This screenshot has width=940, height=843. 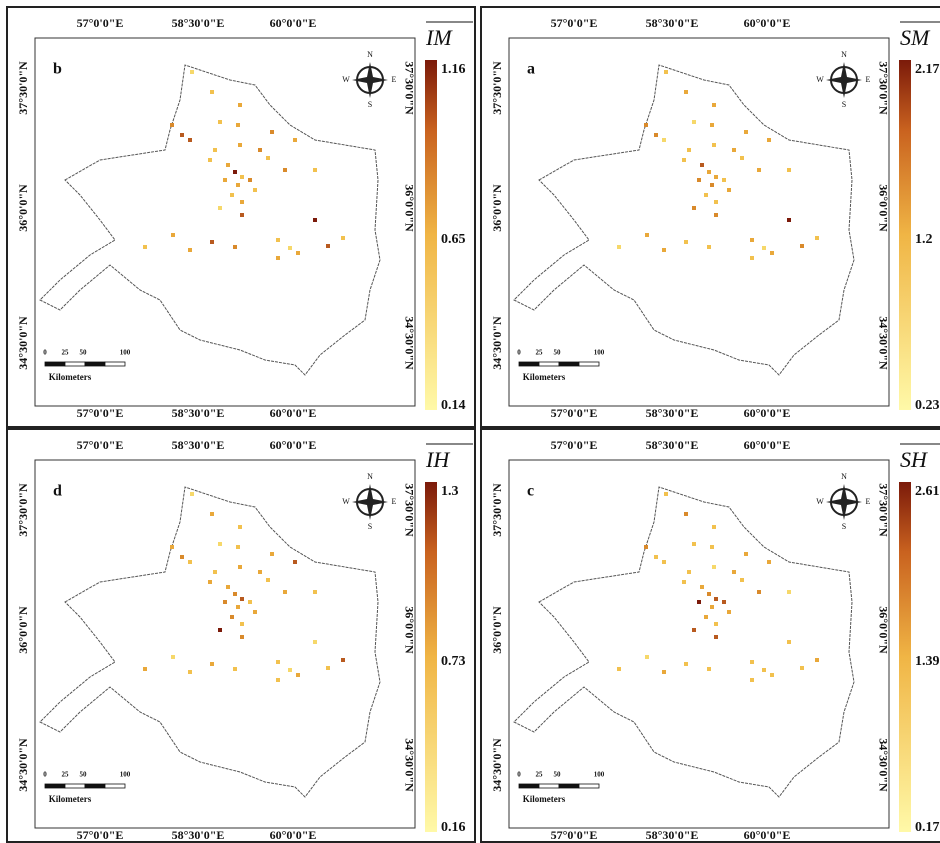 I want to click on lat-label-right: 37°30'0"N, so click(x=883, y=510).